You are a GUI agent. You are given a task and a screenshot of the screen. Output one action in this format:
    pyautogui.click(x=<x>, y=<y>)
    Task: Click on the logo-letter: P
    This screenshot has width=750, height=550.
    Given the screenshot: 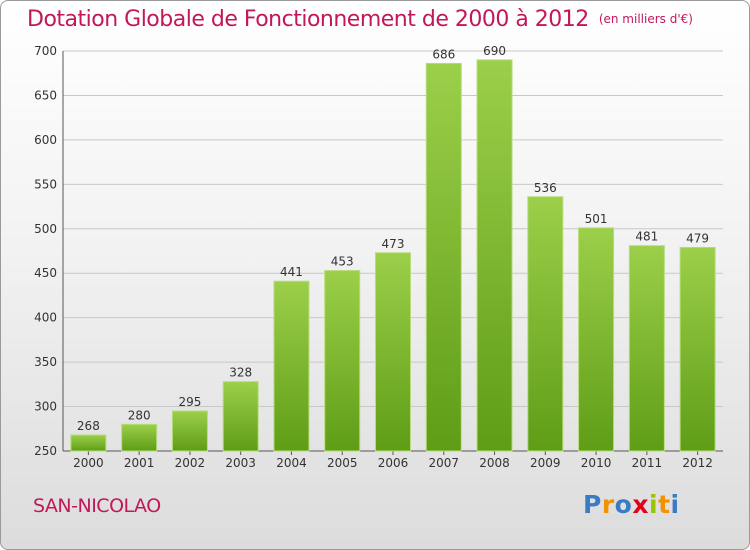 What is the action you would take?
    pyautogui.click(x=592, y=504)
    